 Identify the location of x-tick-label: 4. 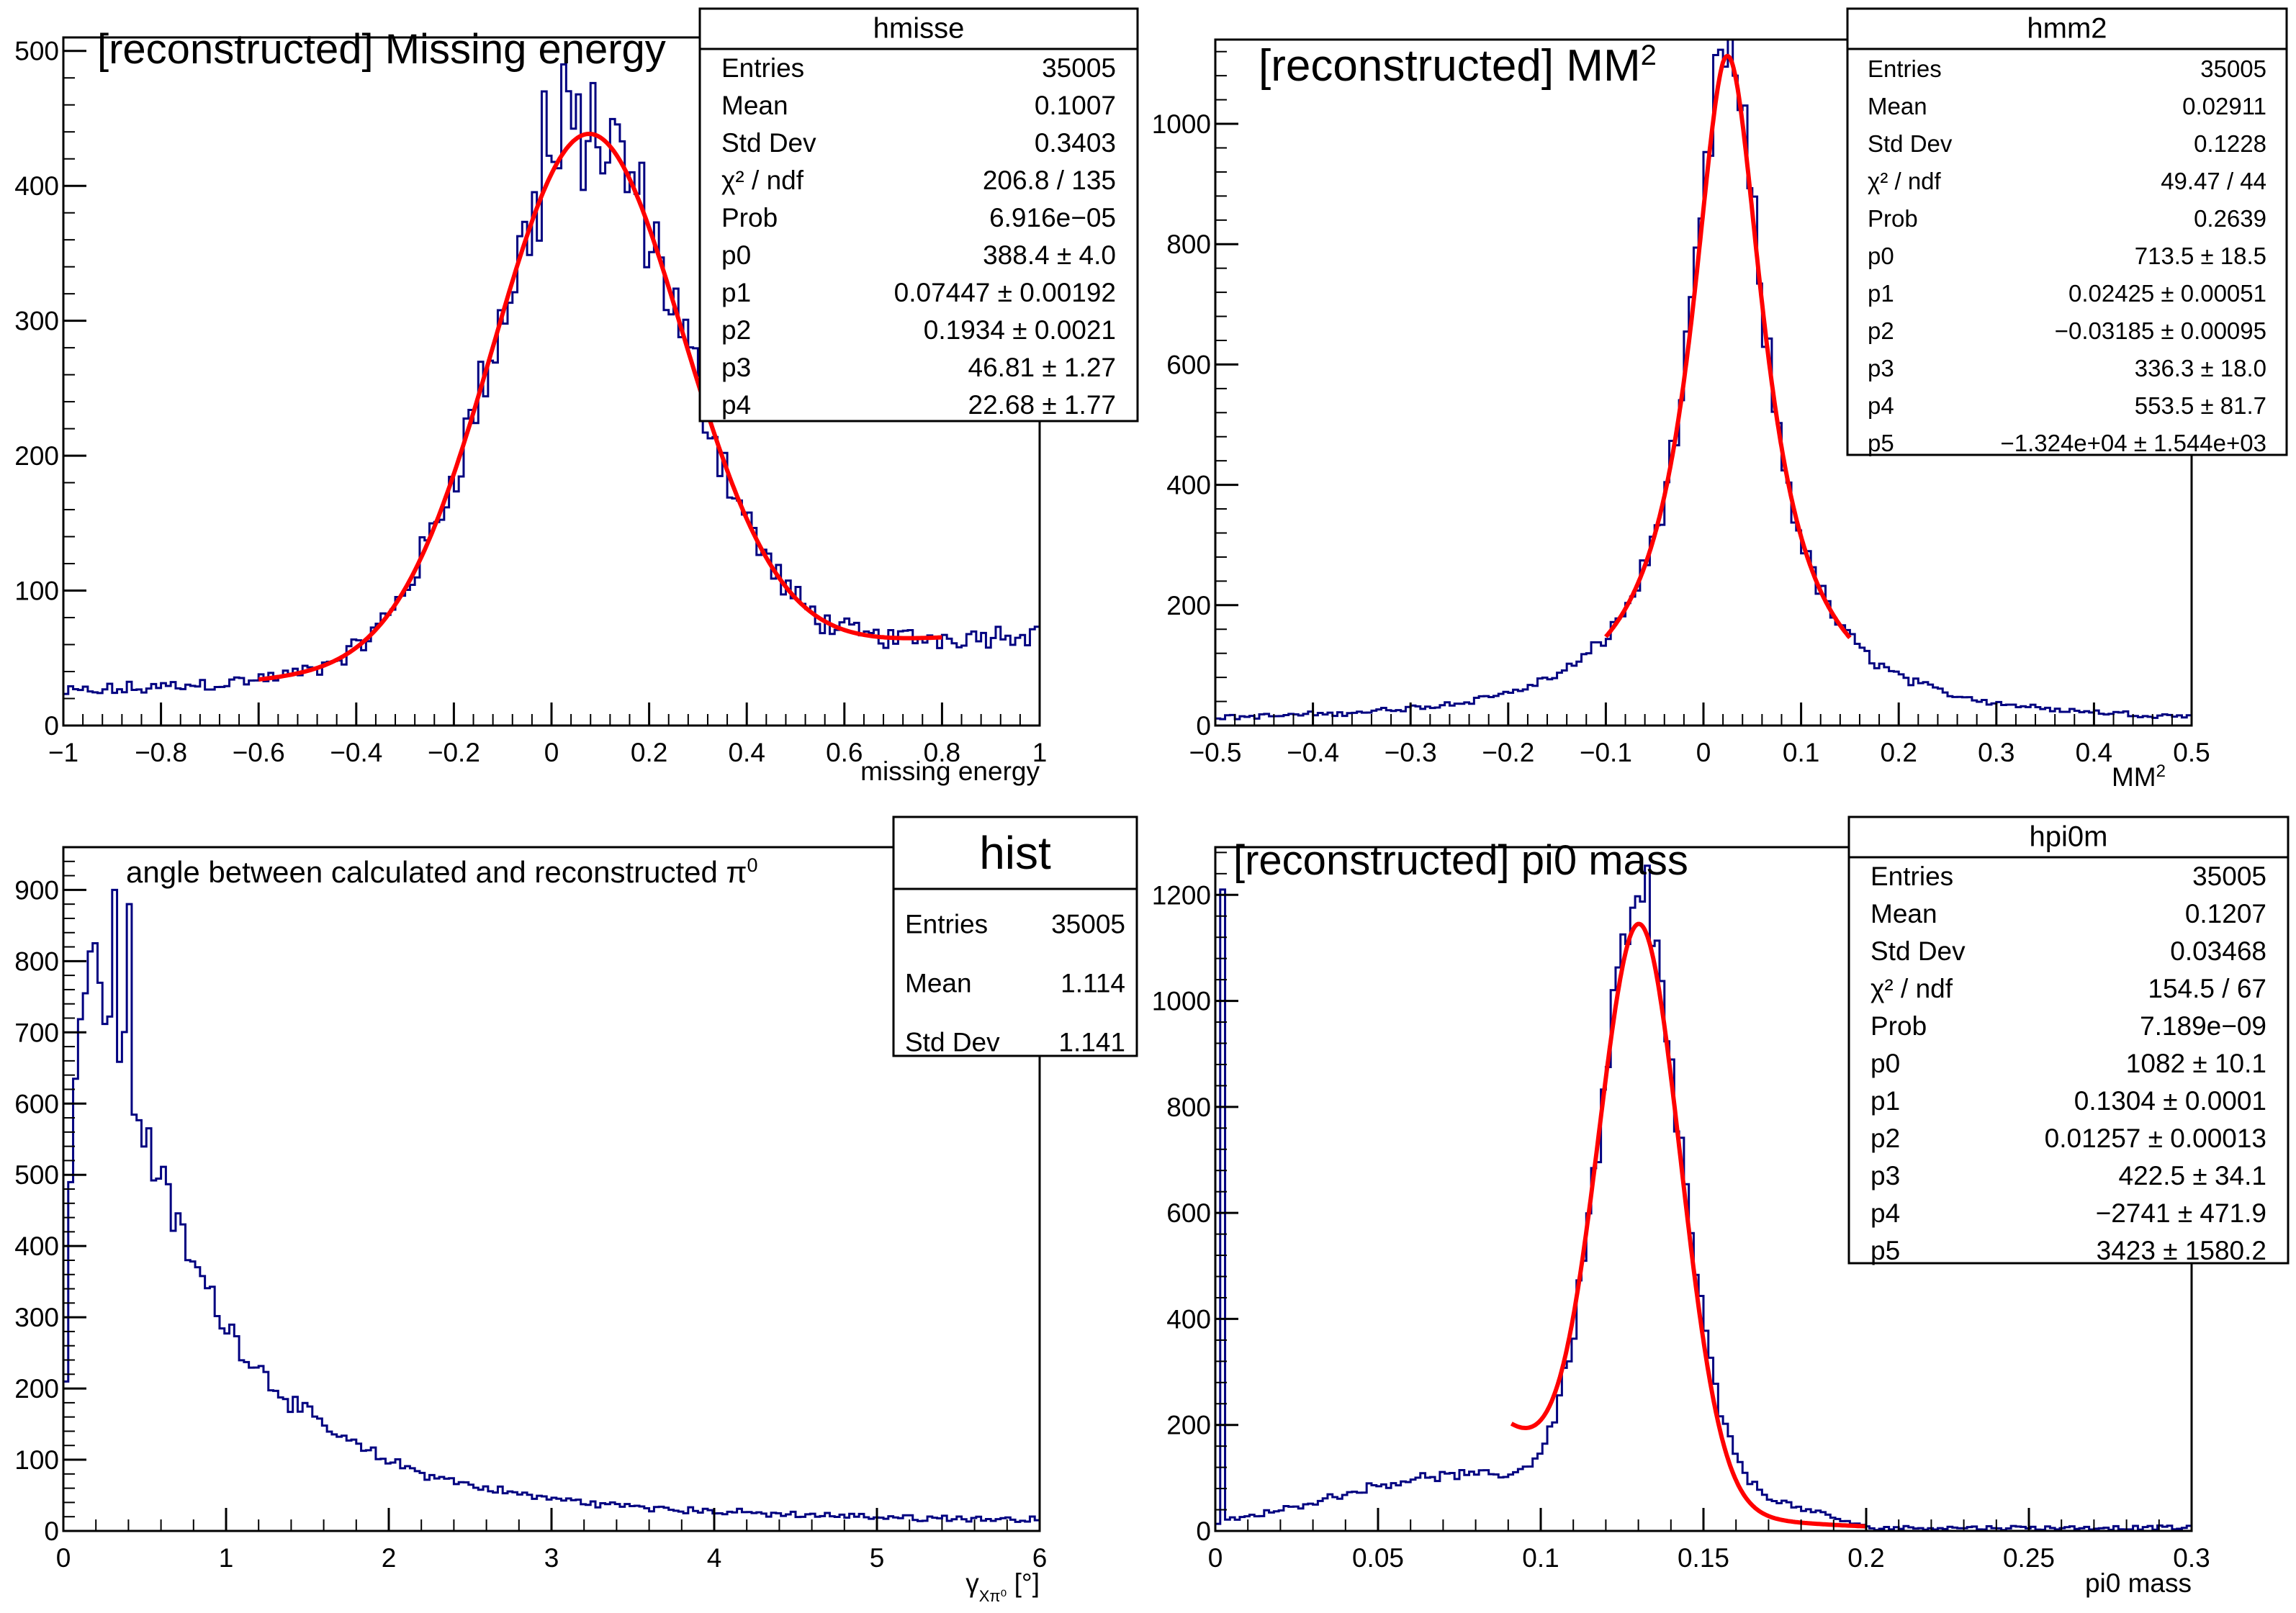
(715, 1558).